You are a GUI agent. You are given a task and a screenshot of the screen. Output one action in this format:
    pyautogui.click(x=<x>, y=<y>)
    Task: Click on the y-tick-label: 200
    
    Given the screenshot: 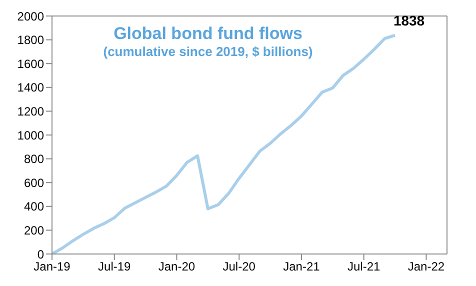 What is the action you would take?
    pyautogui.click(x=34, y=230)
    